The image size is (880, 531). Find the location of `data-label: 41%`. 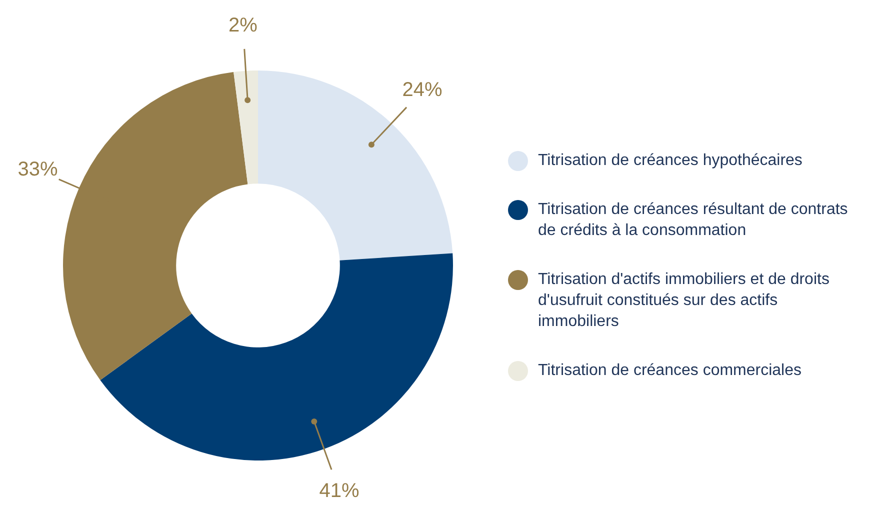

data-label: 41% is located at coordinates (339, 491).